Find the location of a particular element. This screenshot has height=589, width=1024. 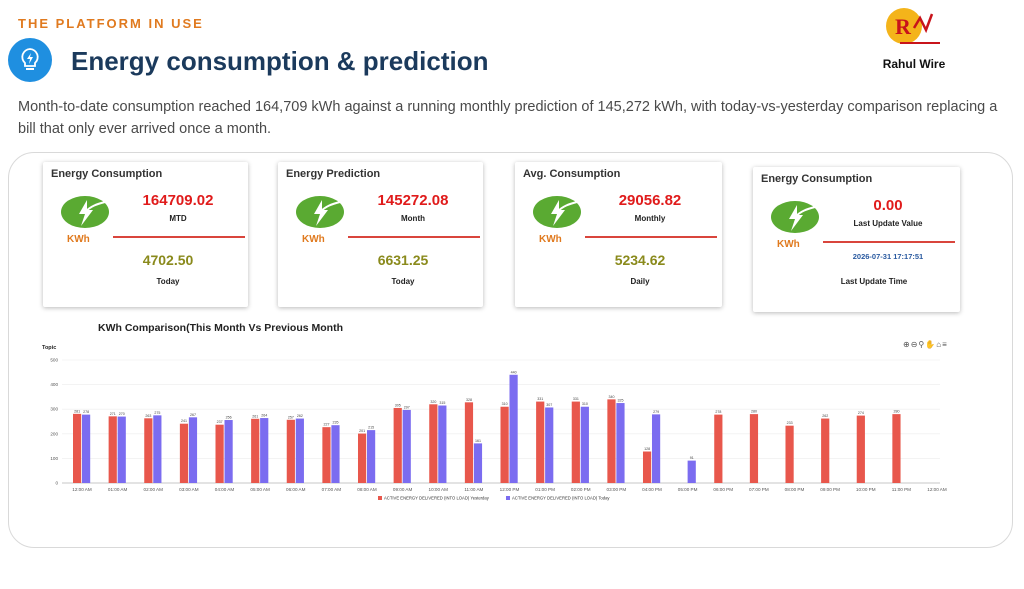

home-icon: ⌂ is located at coordinates (939, 344).